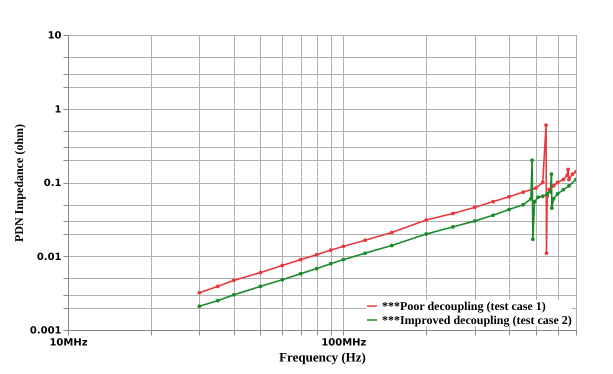 The height and width of the screenshot is (374, 613). Describe the element at coordinates (49, 257) in the screenshot. I see `y-tick-label: 0.01` at that location.